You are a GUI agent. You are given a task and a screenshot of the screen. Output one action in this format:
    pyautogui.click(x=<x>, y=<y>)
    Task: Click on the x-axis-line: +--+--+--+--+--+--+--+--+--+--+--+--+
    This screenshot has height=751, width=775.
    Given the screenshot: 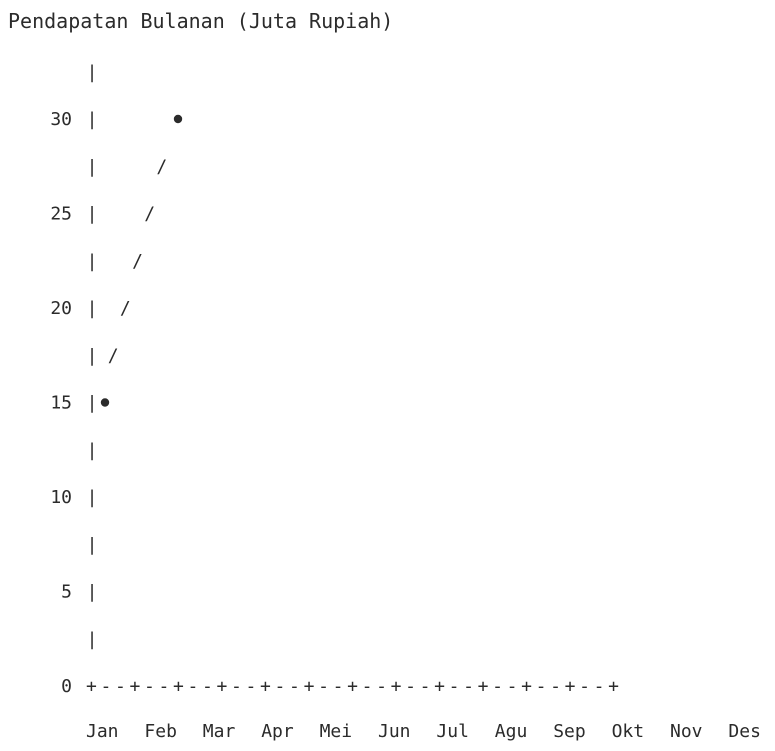 What is the action you would take?
    pyautogui.click(x=352, y=686)
    